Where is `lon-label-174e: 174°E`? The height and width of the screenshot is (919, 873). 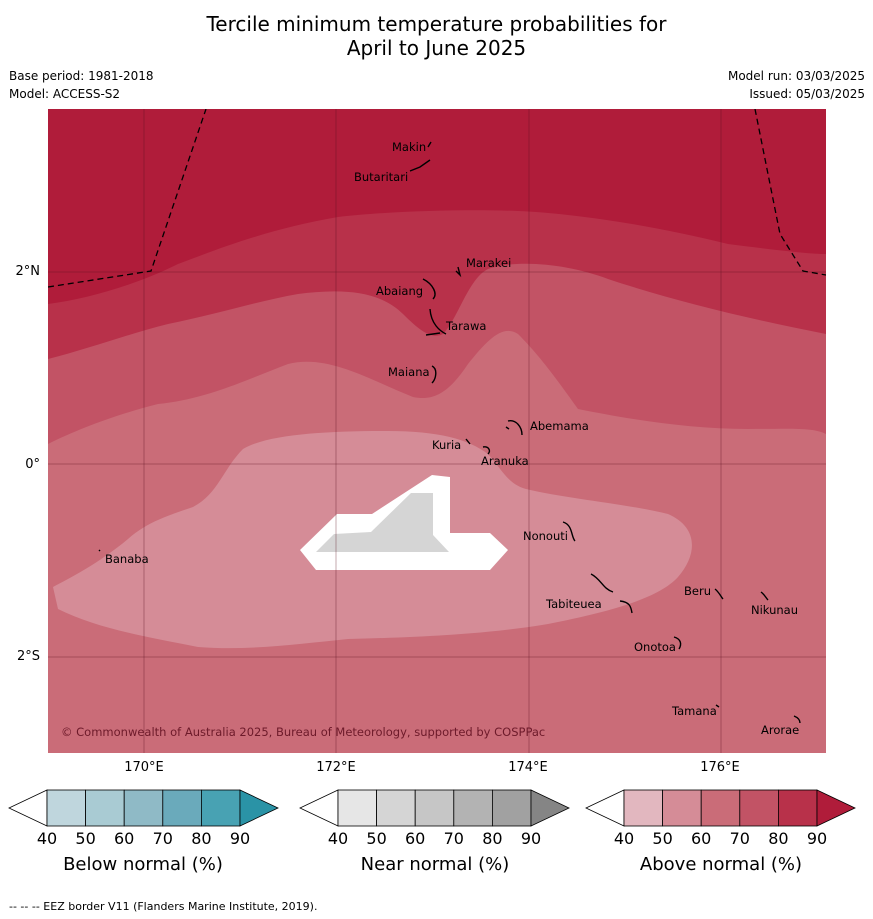
lon-label-174e: 174°E is located at coordinates (528, 767).